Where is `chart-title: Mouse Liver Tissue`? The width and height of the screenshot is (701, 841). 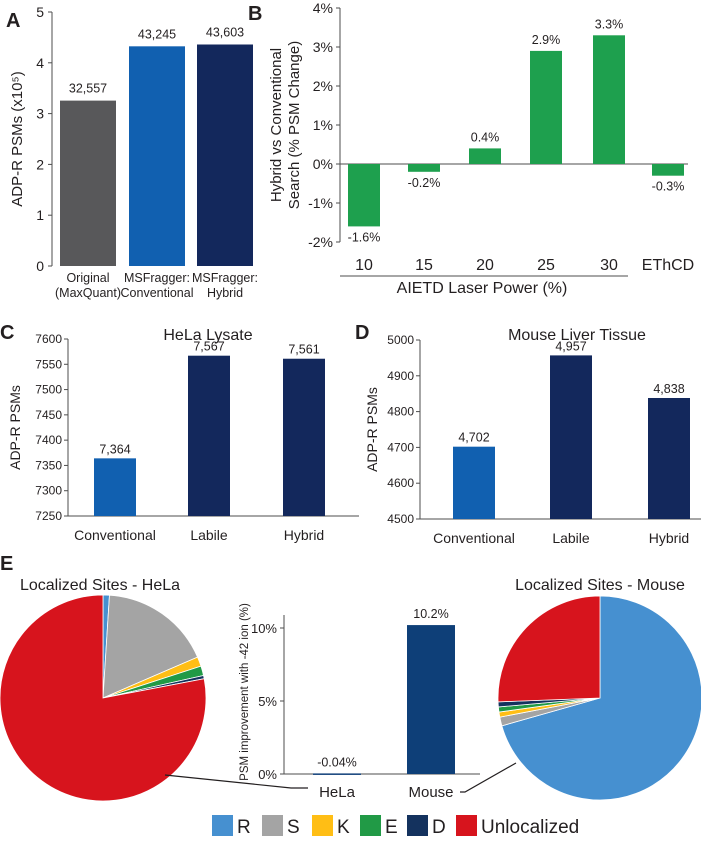
chart-title: Mouse Liver Tissue is located at coordinates (577, 335).